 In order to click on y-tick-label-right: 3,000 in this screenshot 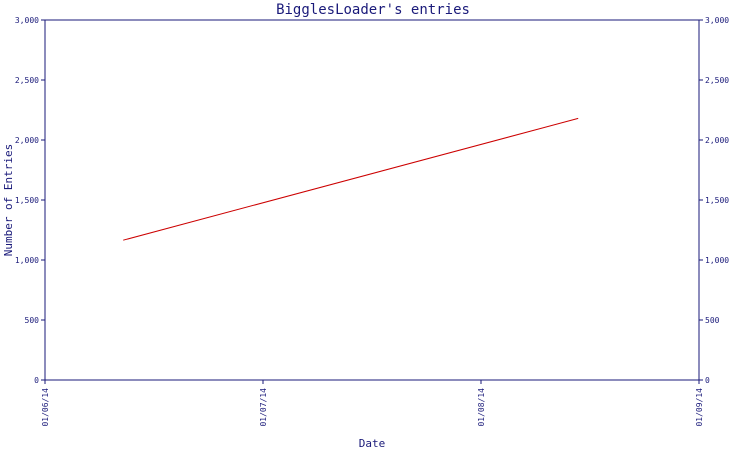, I will do `click(717, 20)`.